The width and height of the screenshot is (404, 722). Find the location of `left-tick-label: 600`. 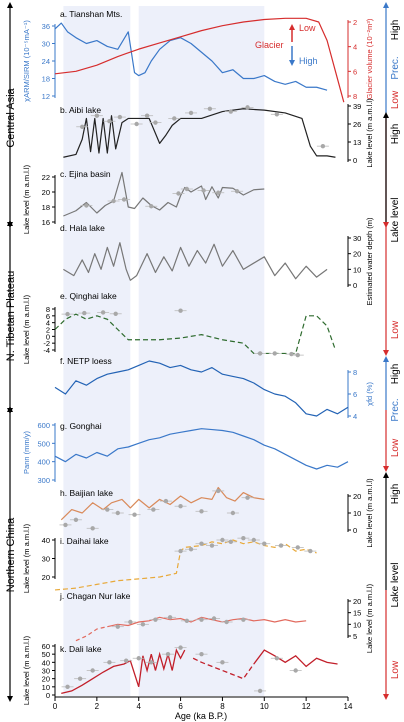

left-tick-label: 600 is located at coordinates (43, 425).